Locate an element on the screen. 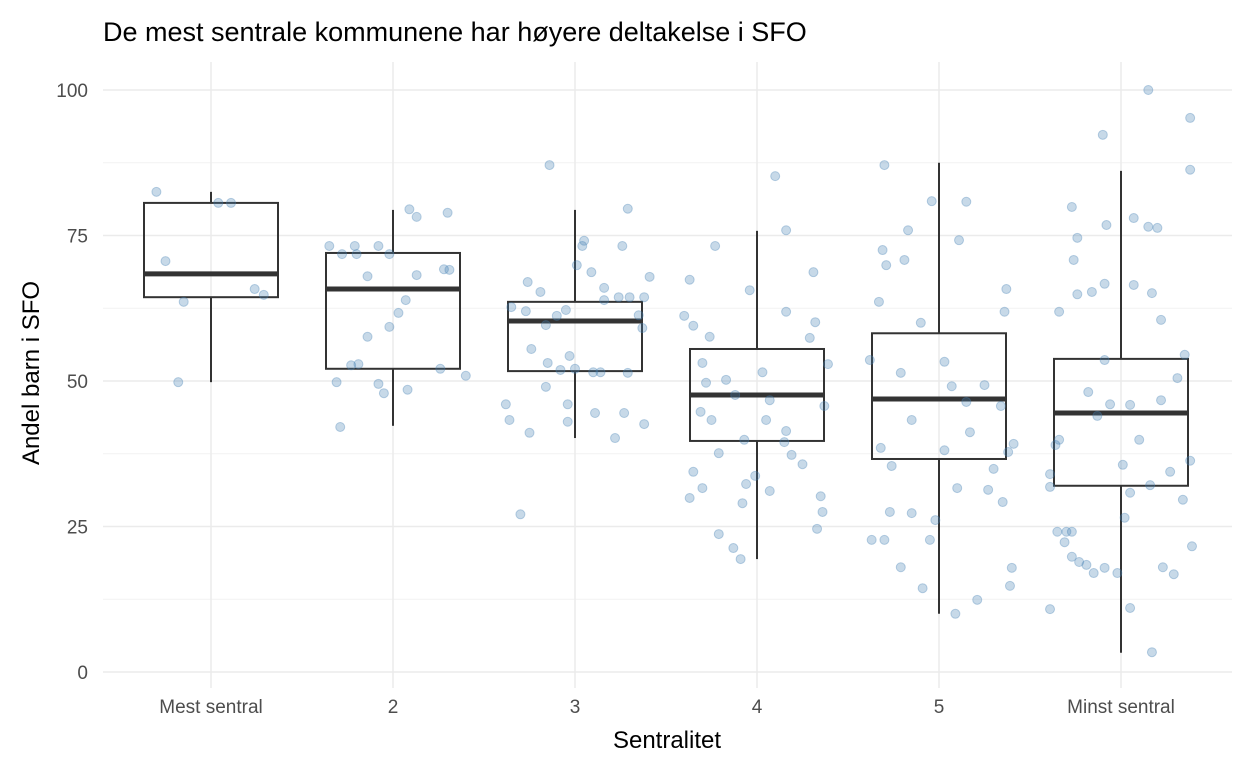 This screenshot has height=773, width=1248. x-tick-label: 5 is located at coordinates (939, 707).